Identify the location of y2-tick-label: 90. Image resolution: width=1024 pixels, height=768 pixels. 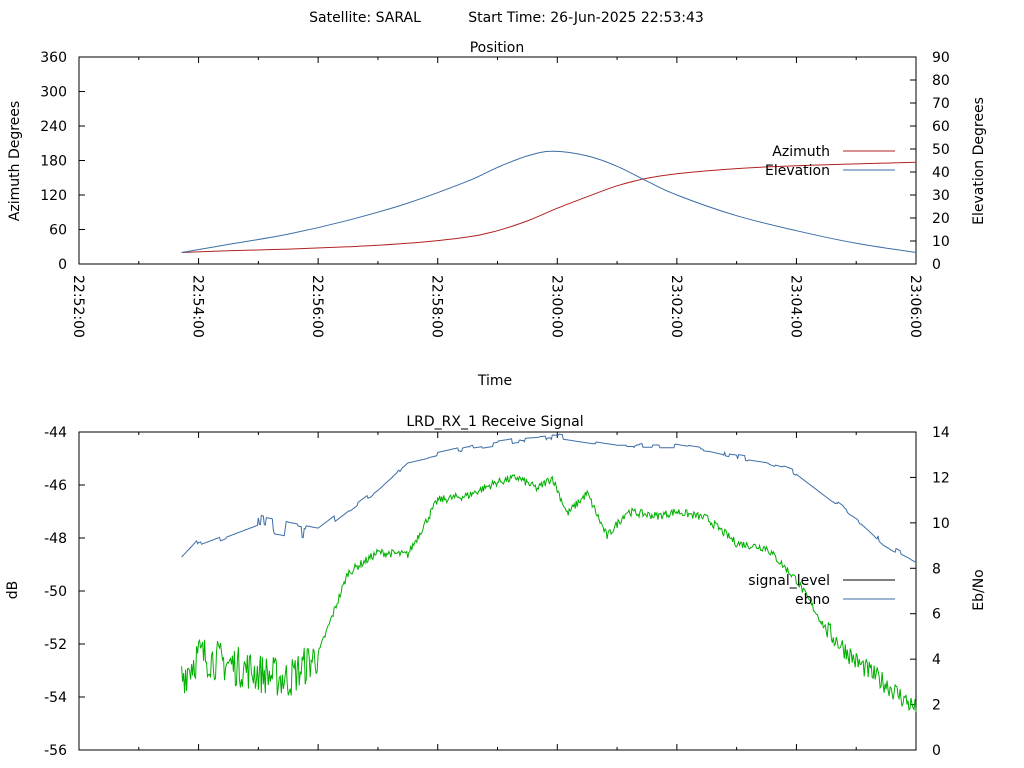
(941, 58).